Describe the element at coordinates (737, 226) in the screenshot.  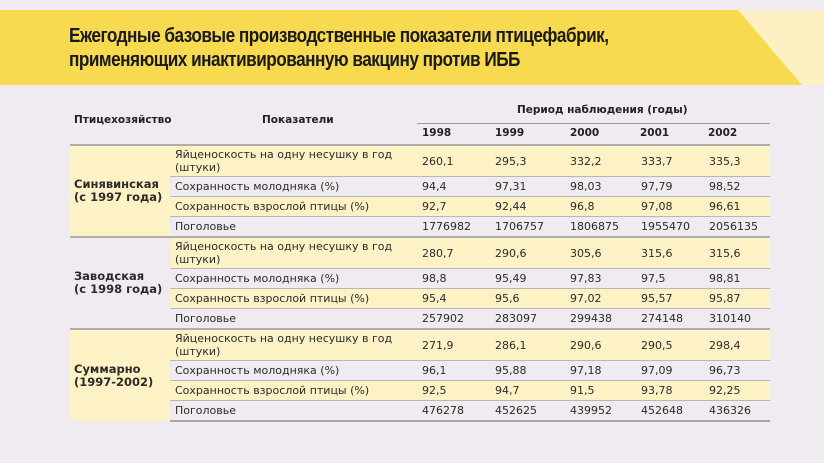
I see `value-cell: 2056135` at that location.